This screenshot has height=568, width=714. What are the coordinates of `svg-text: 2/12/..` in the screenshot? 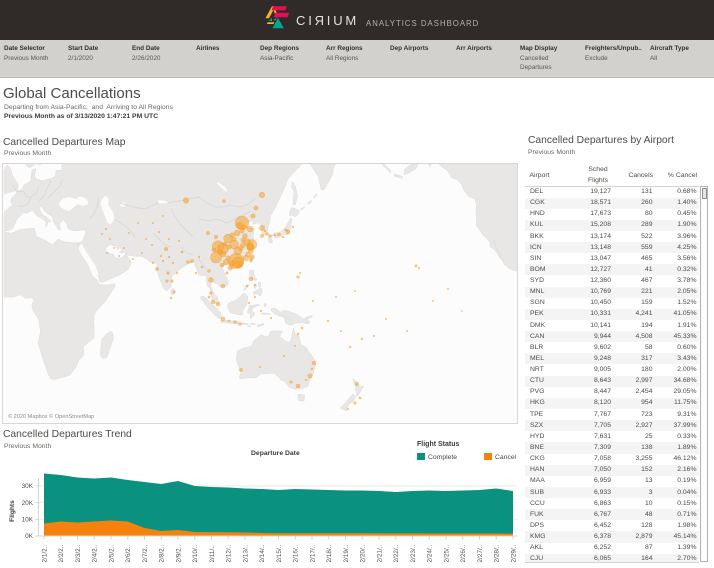 It's located at (229, 554).